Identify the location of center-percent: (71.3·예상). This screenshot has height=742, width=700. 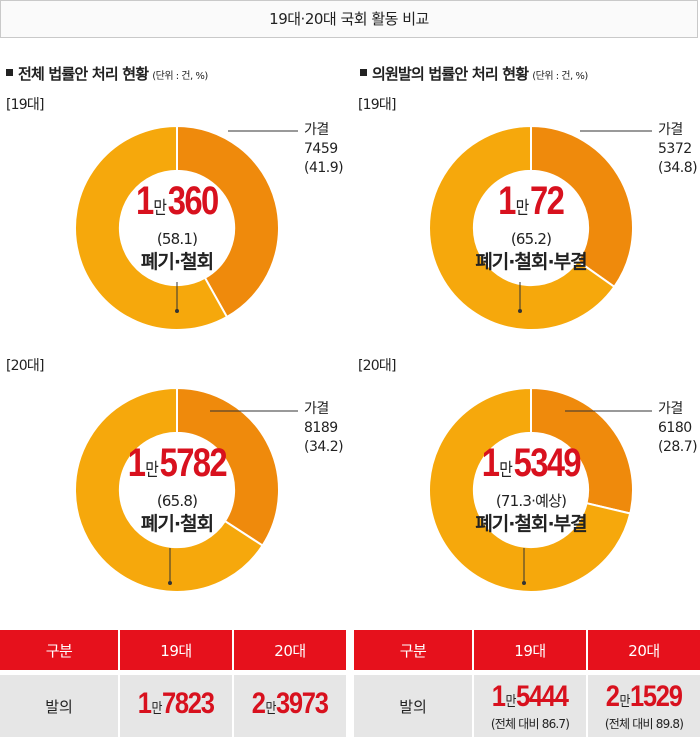
(531, 501).